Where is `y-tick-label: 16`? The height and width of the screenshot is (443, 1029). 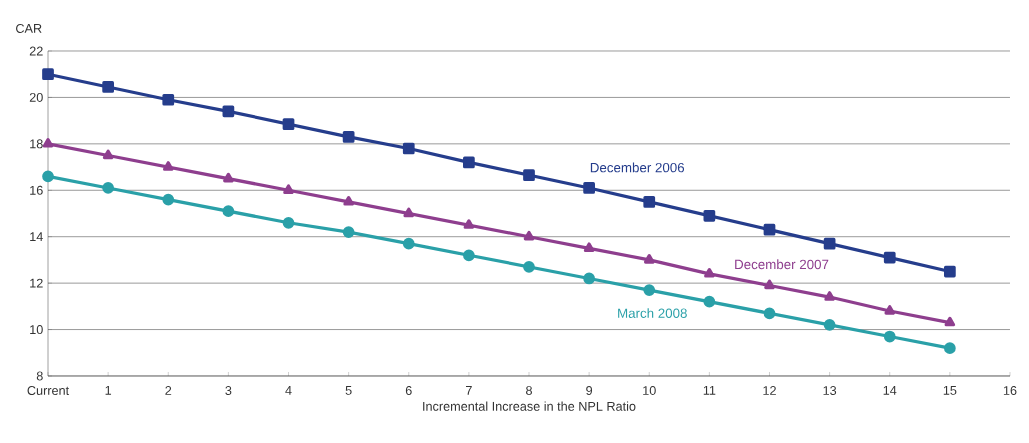
y-tick-label: 16 is located at coordinates (36, 190).